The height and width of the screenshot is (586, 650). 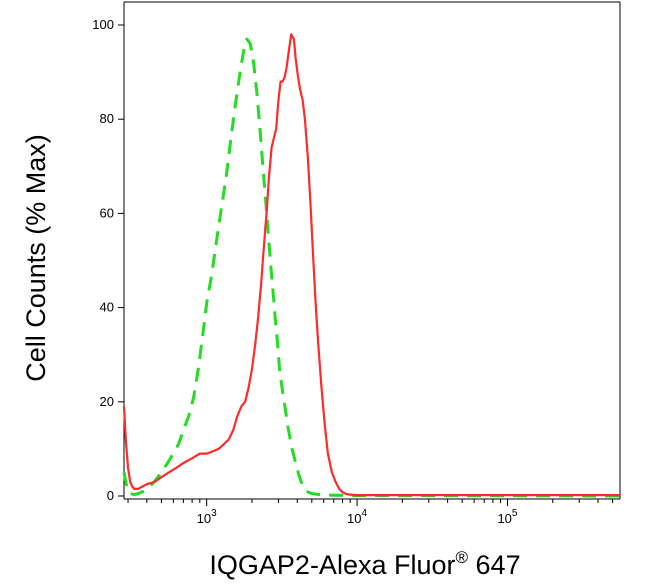 I want to click on x-axis-title-main: IQGAP2-Alexa Fluor, so click(x=332, y=565).